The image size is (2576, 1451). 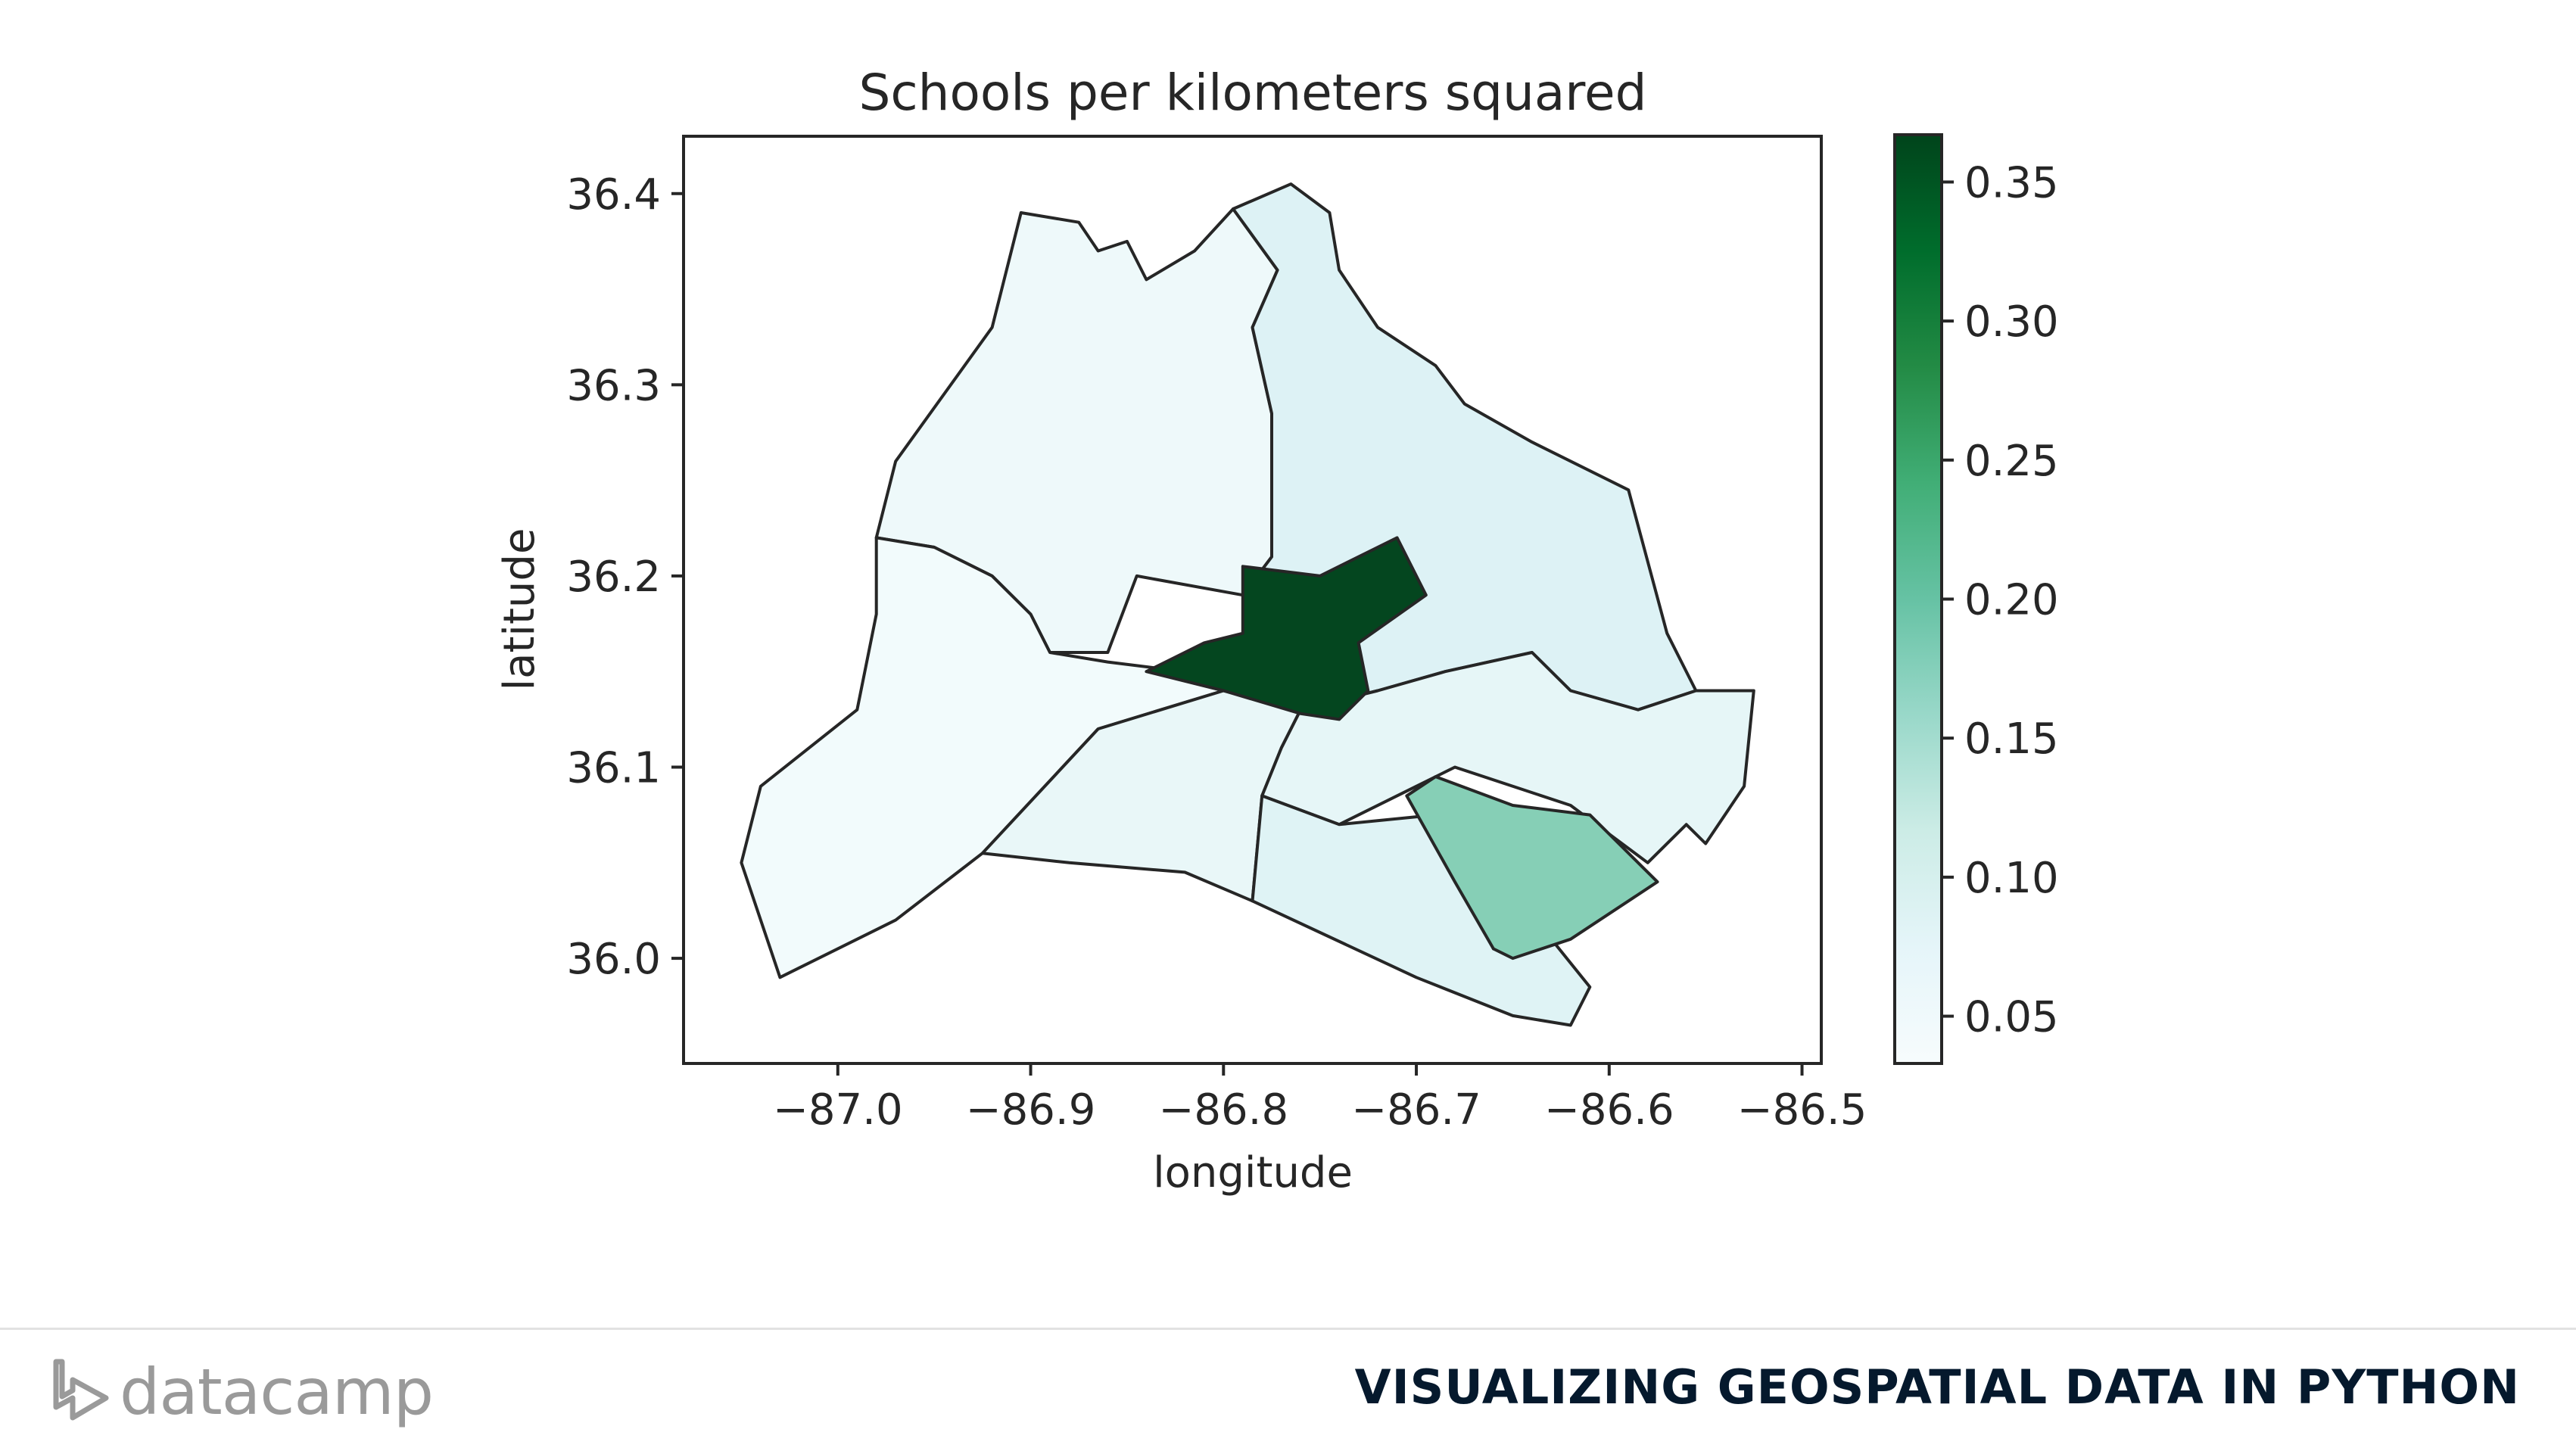 I want to click on colorbar-tick-label: 0.20, so click(x=2011, y=600).